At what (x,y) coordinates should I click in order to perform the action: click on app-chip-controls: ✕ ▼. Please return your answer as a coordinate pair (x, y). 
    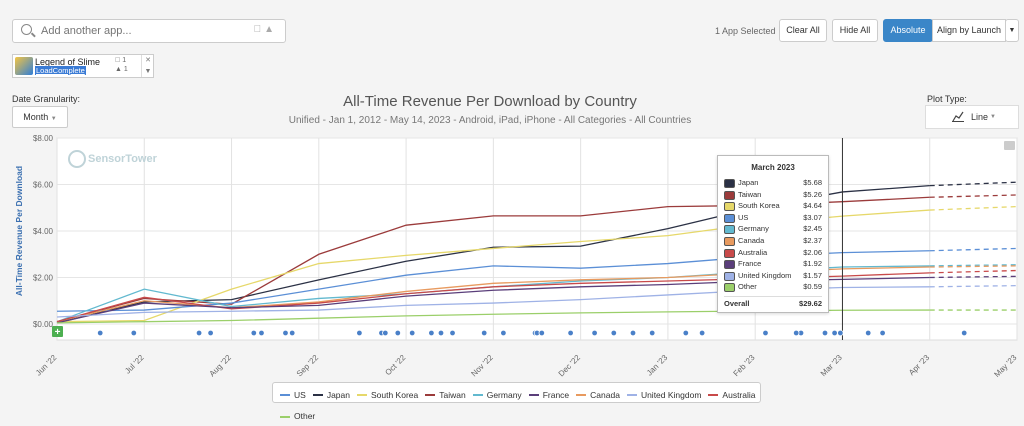
    Looking at the image, I should click on (147, 66).